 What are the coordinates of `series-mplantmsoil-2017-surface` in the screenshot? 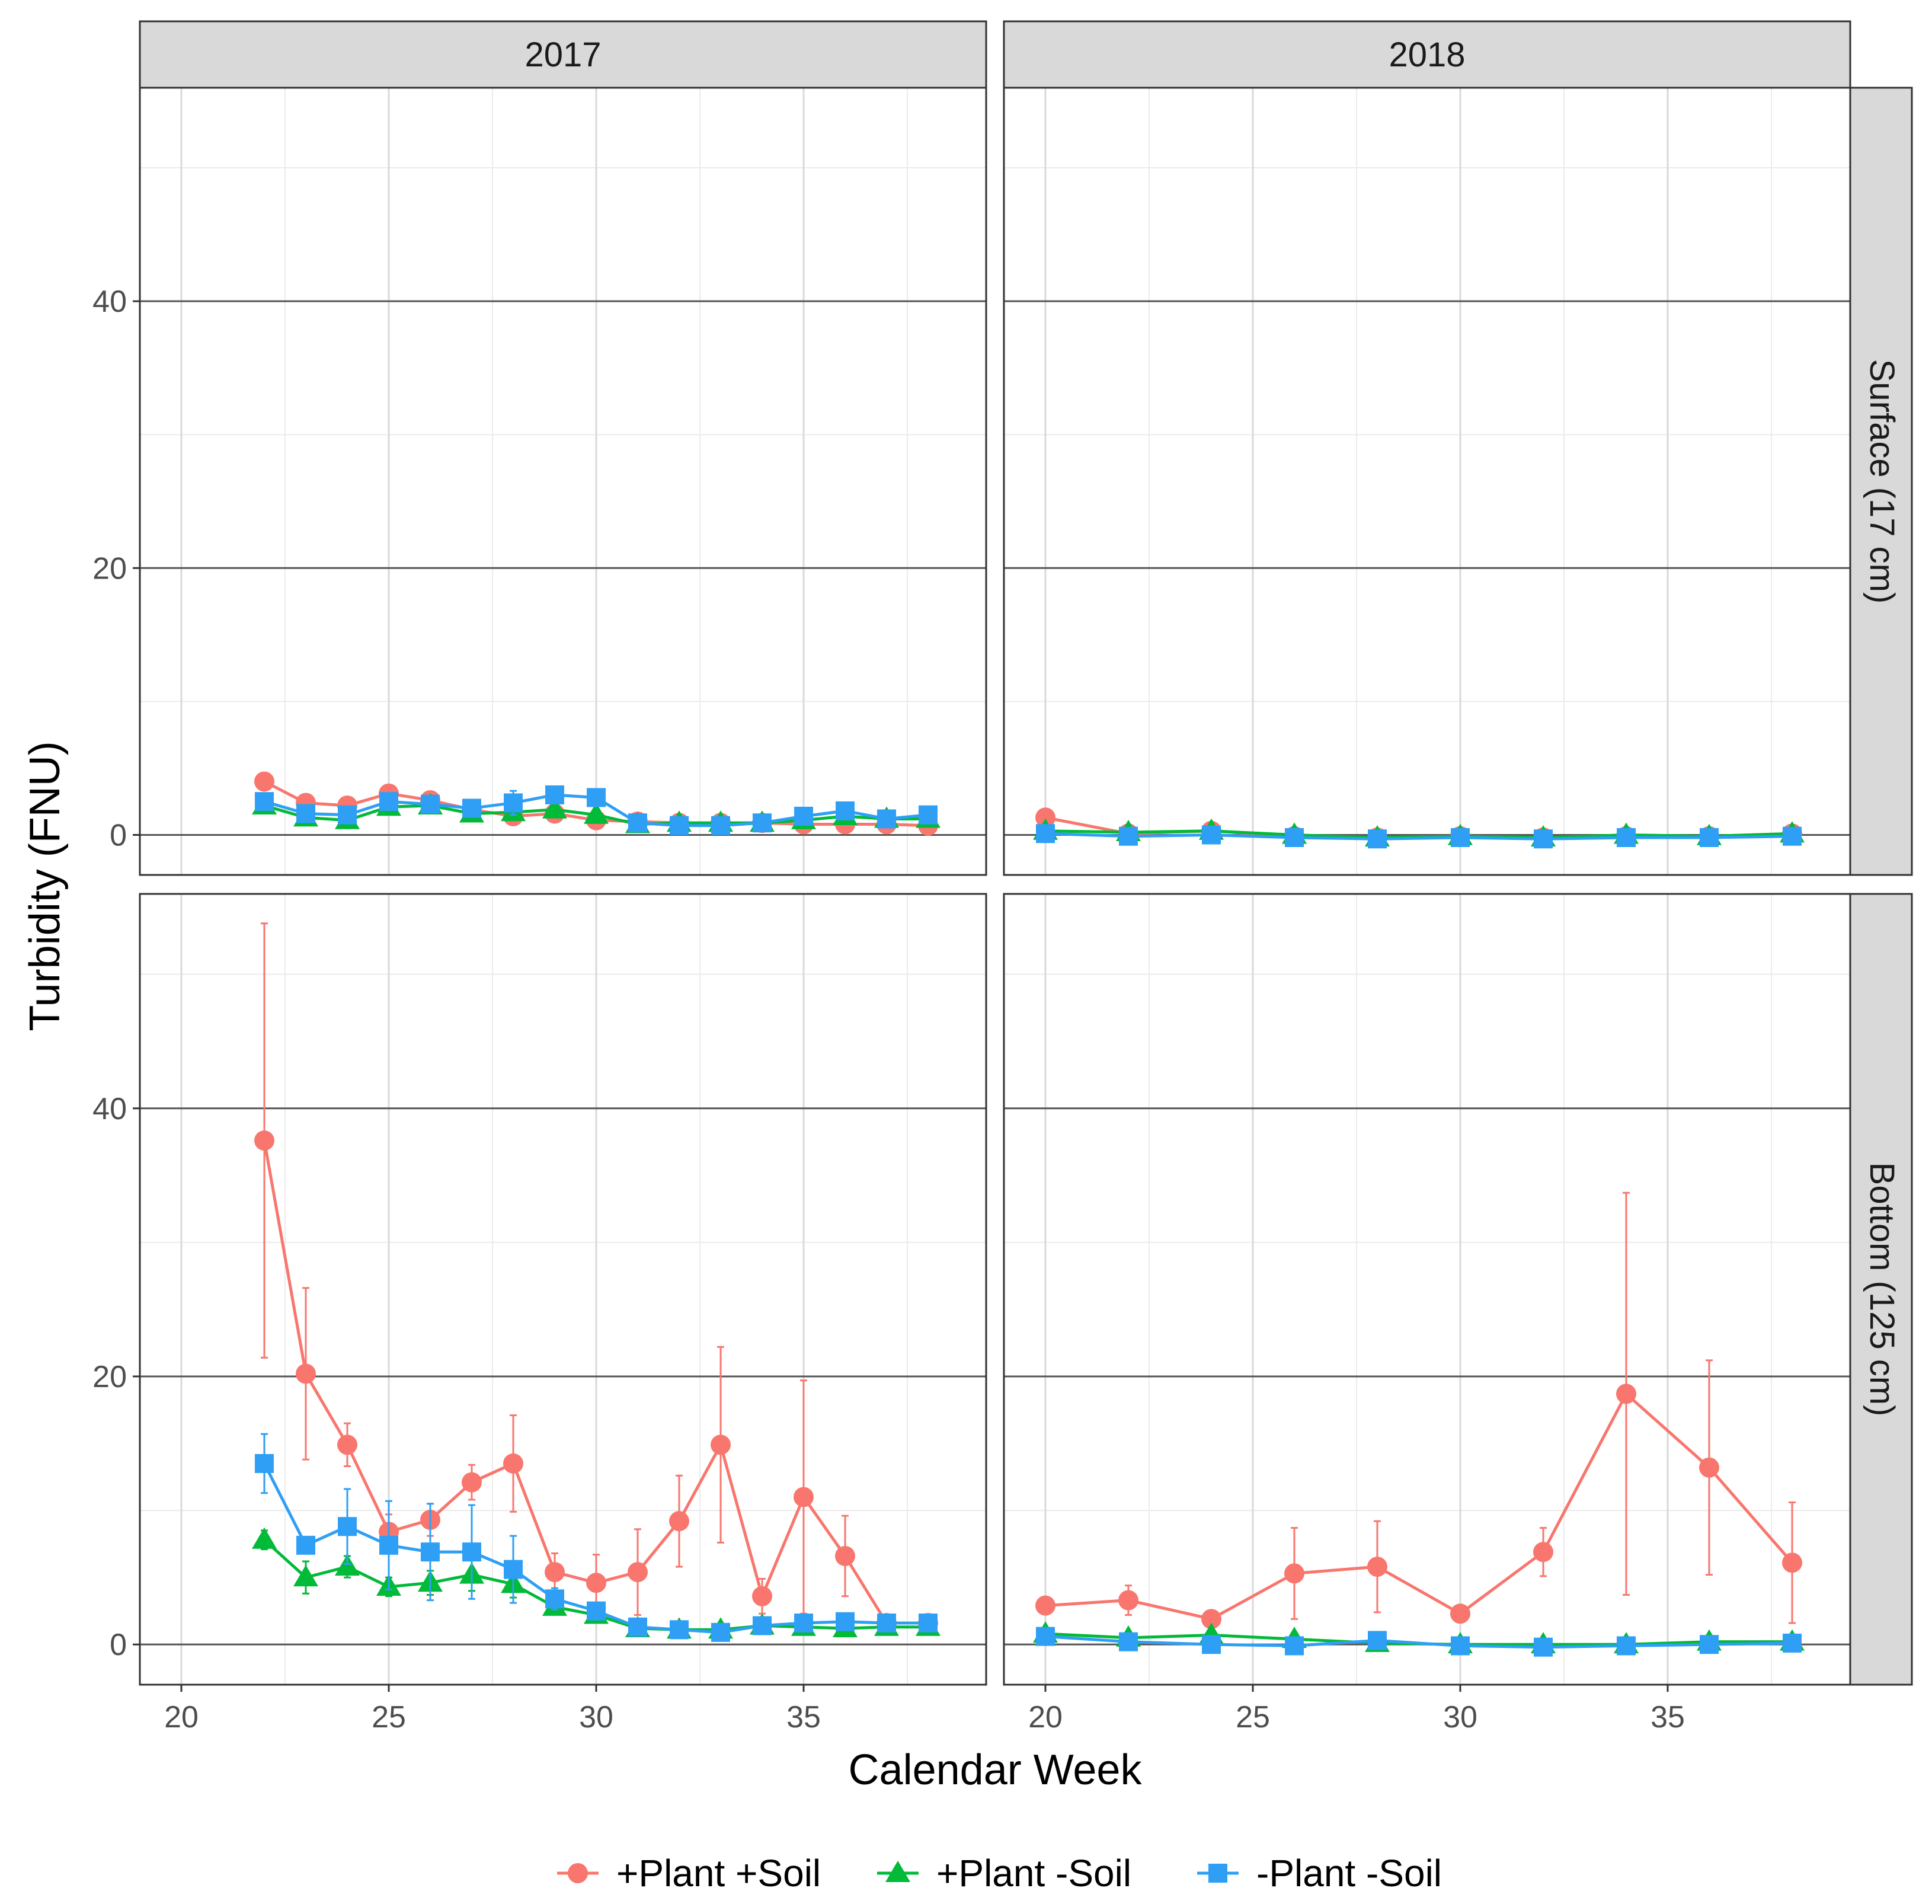 It's located at (596, 810).